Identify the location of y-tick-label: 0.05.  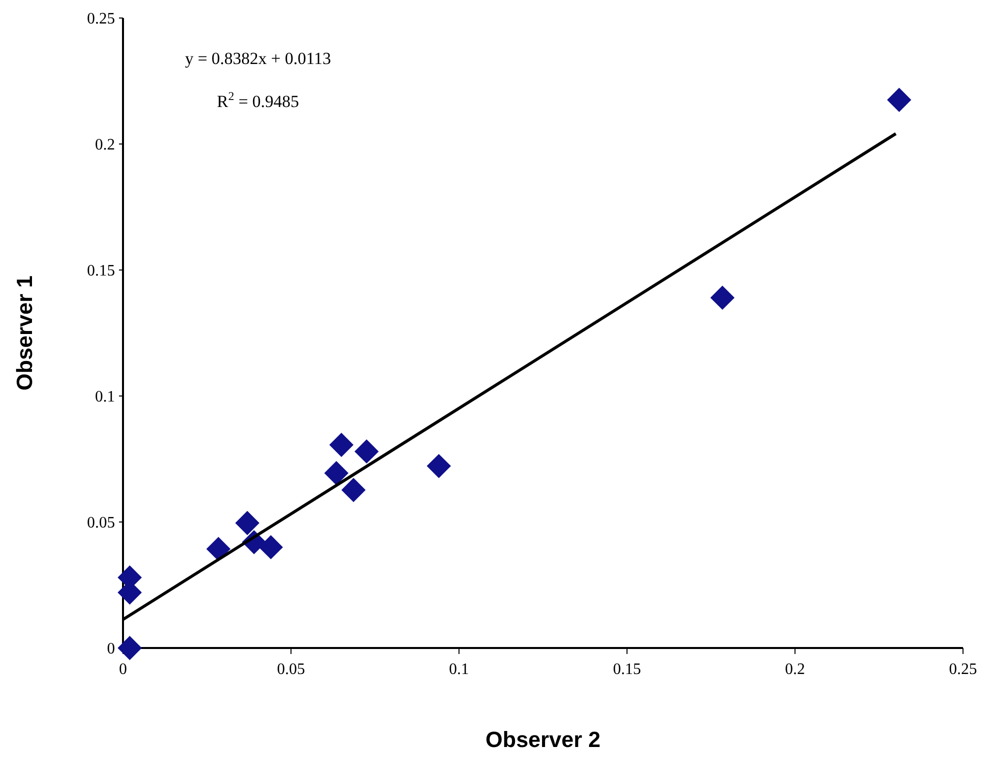
(101, 523).